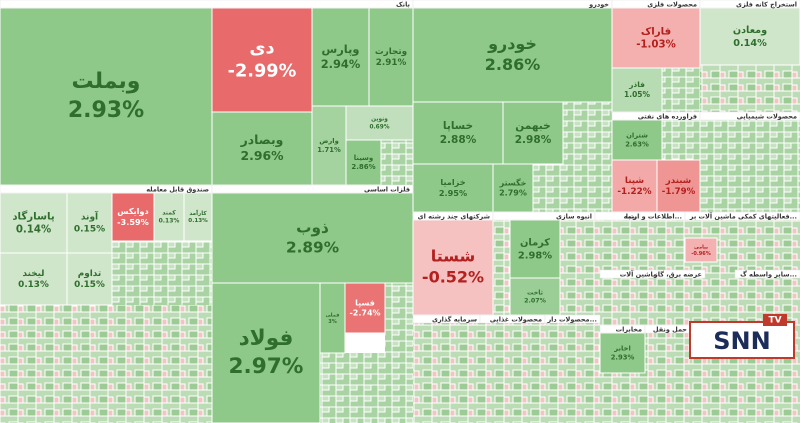 The image size is (800, 423). What do you see at coordinates (535, 301) in the screenshot?
I see `tile-value: 2.07%` at bounding box center [535, 301].